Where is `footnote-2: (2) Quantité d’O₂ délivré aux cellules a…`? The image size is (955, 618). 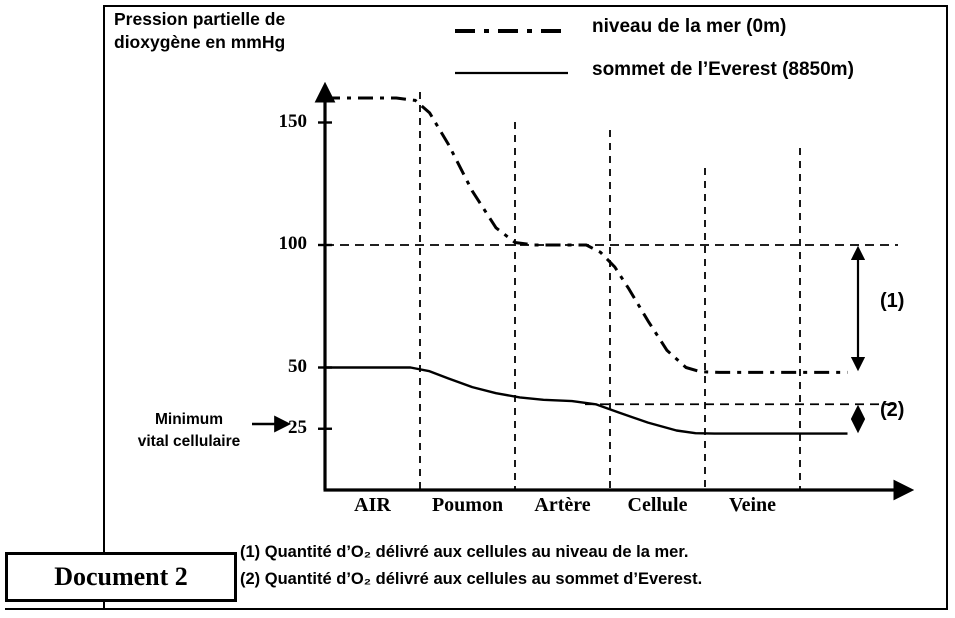
footnote-2: (2) Quantité d’O₂ délivré aux cellules a… is located at coordinates (471, 579).